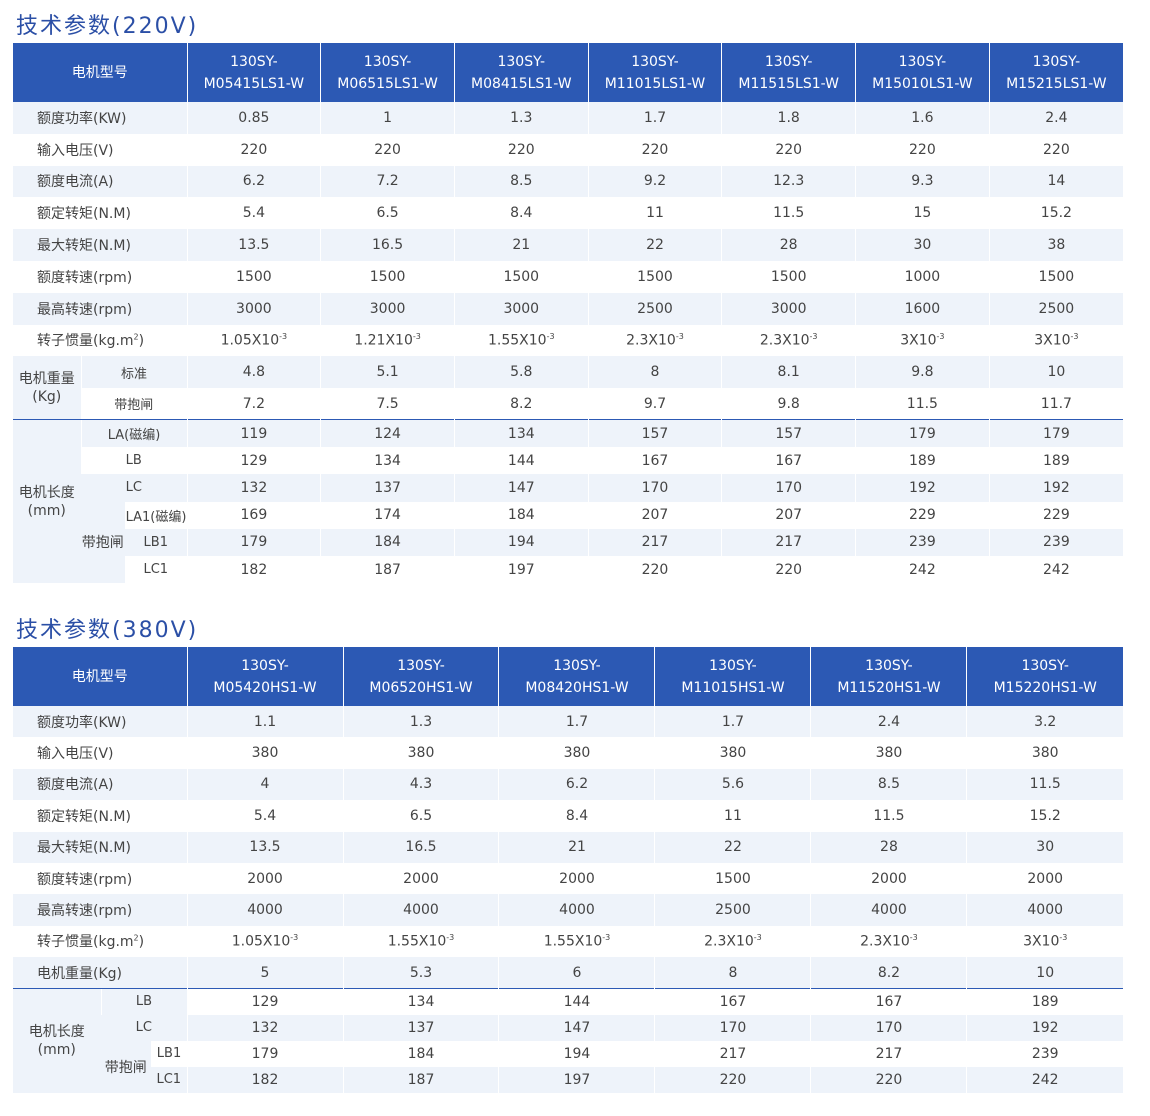 The width and height of the screenshot is (1150, 1116). I want to click on length-row: 电机长度 (mm) LB 129 134 144 167 167 189, so click(568, 1040).